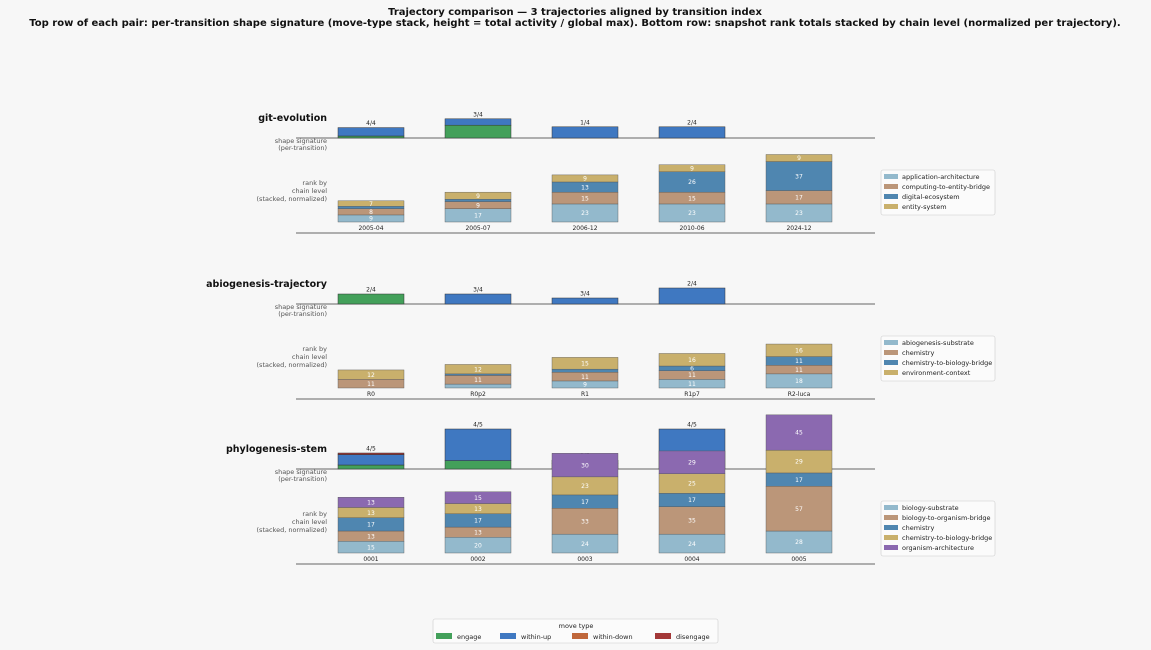  I want to click on rank-segment-label: 37, so click(799, 176).